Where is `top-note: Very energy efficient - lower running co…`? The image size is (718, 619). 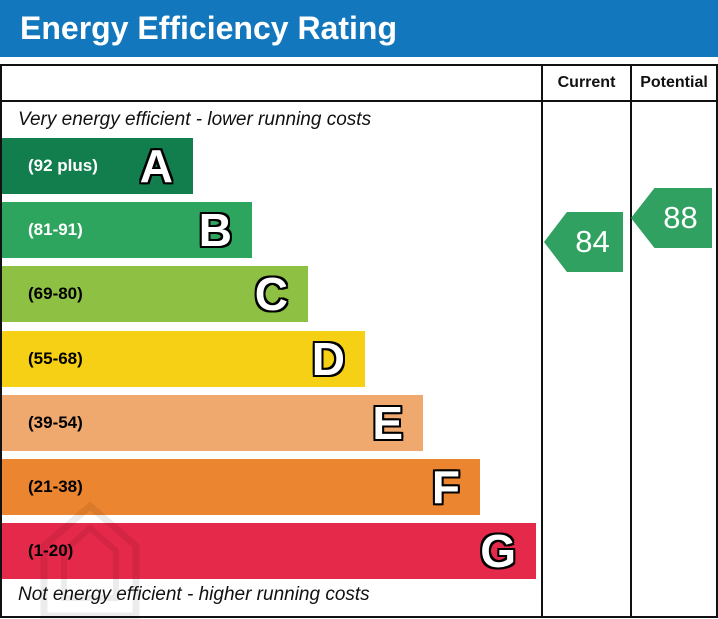 top-note: Very energy efficient - lower running co… is located at coordinates (195, 119).